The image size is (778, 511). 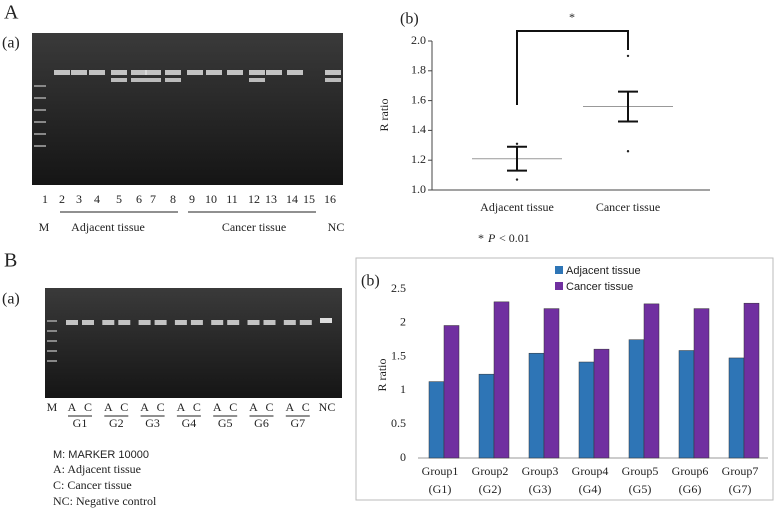 What do you see at coordinates (271, 199) in the screenshot?
I see `lane-number: 13` at bounding box center [271, 199].